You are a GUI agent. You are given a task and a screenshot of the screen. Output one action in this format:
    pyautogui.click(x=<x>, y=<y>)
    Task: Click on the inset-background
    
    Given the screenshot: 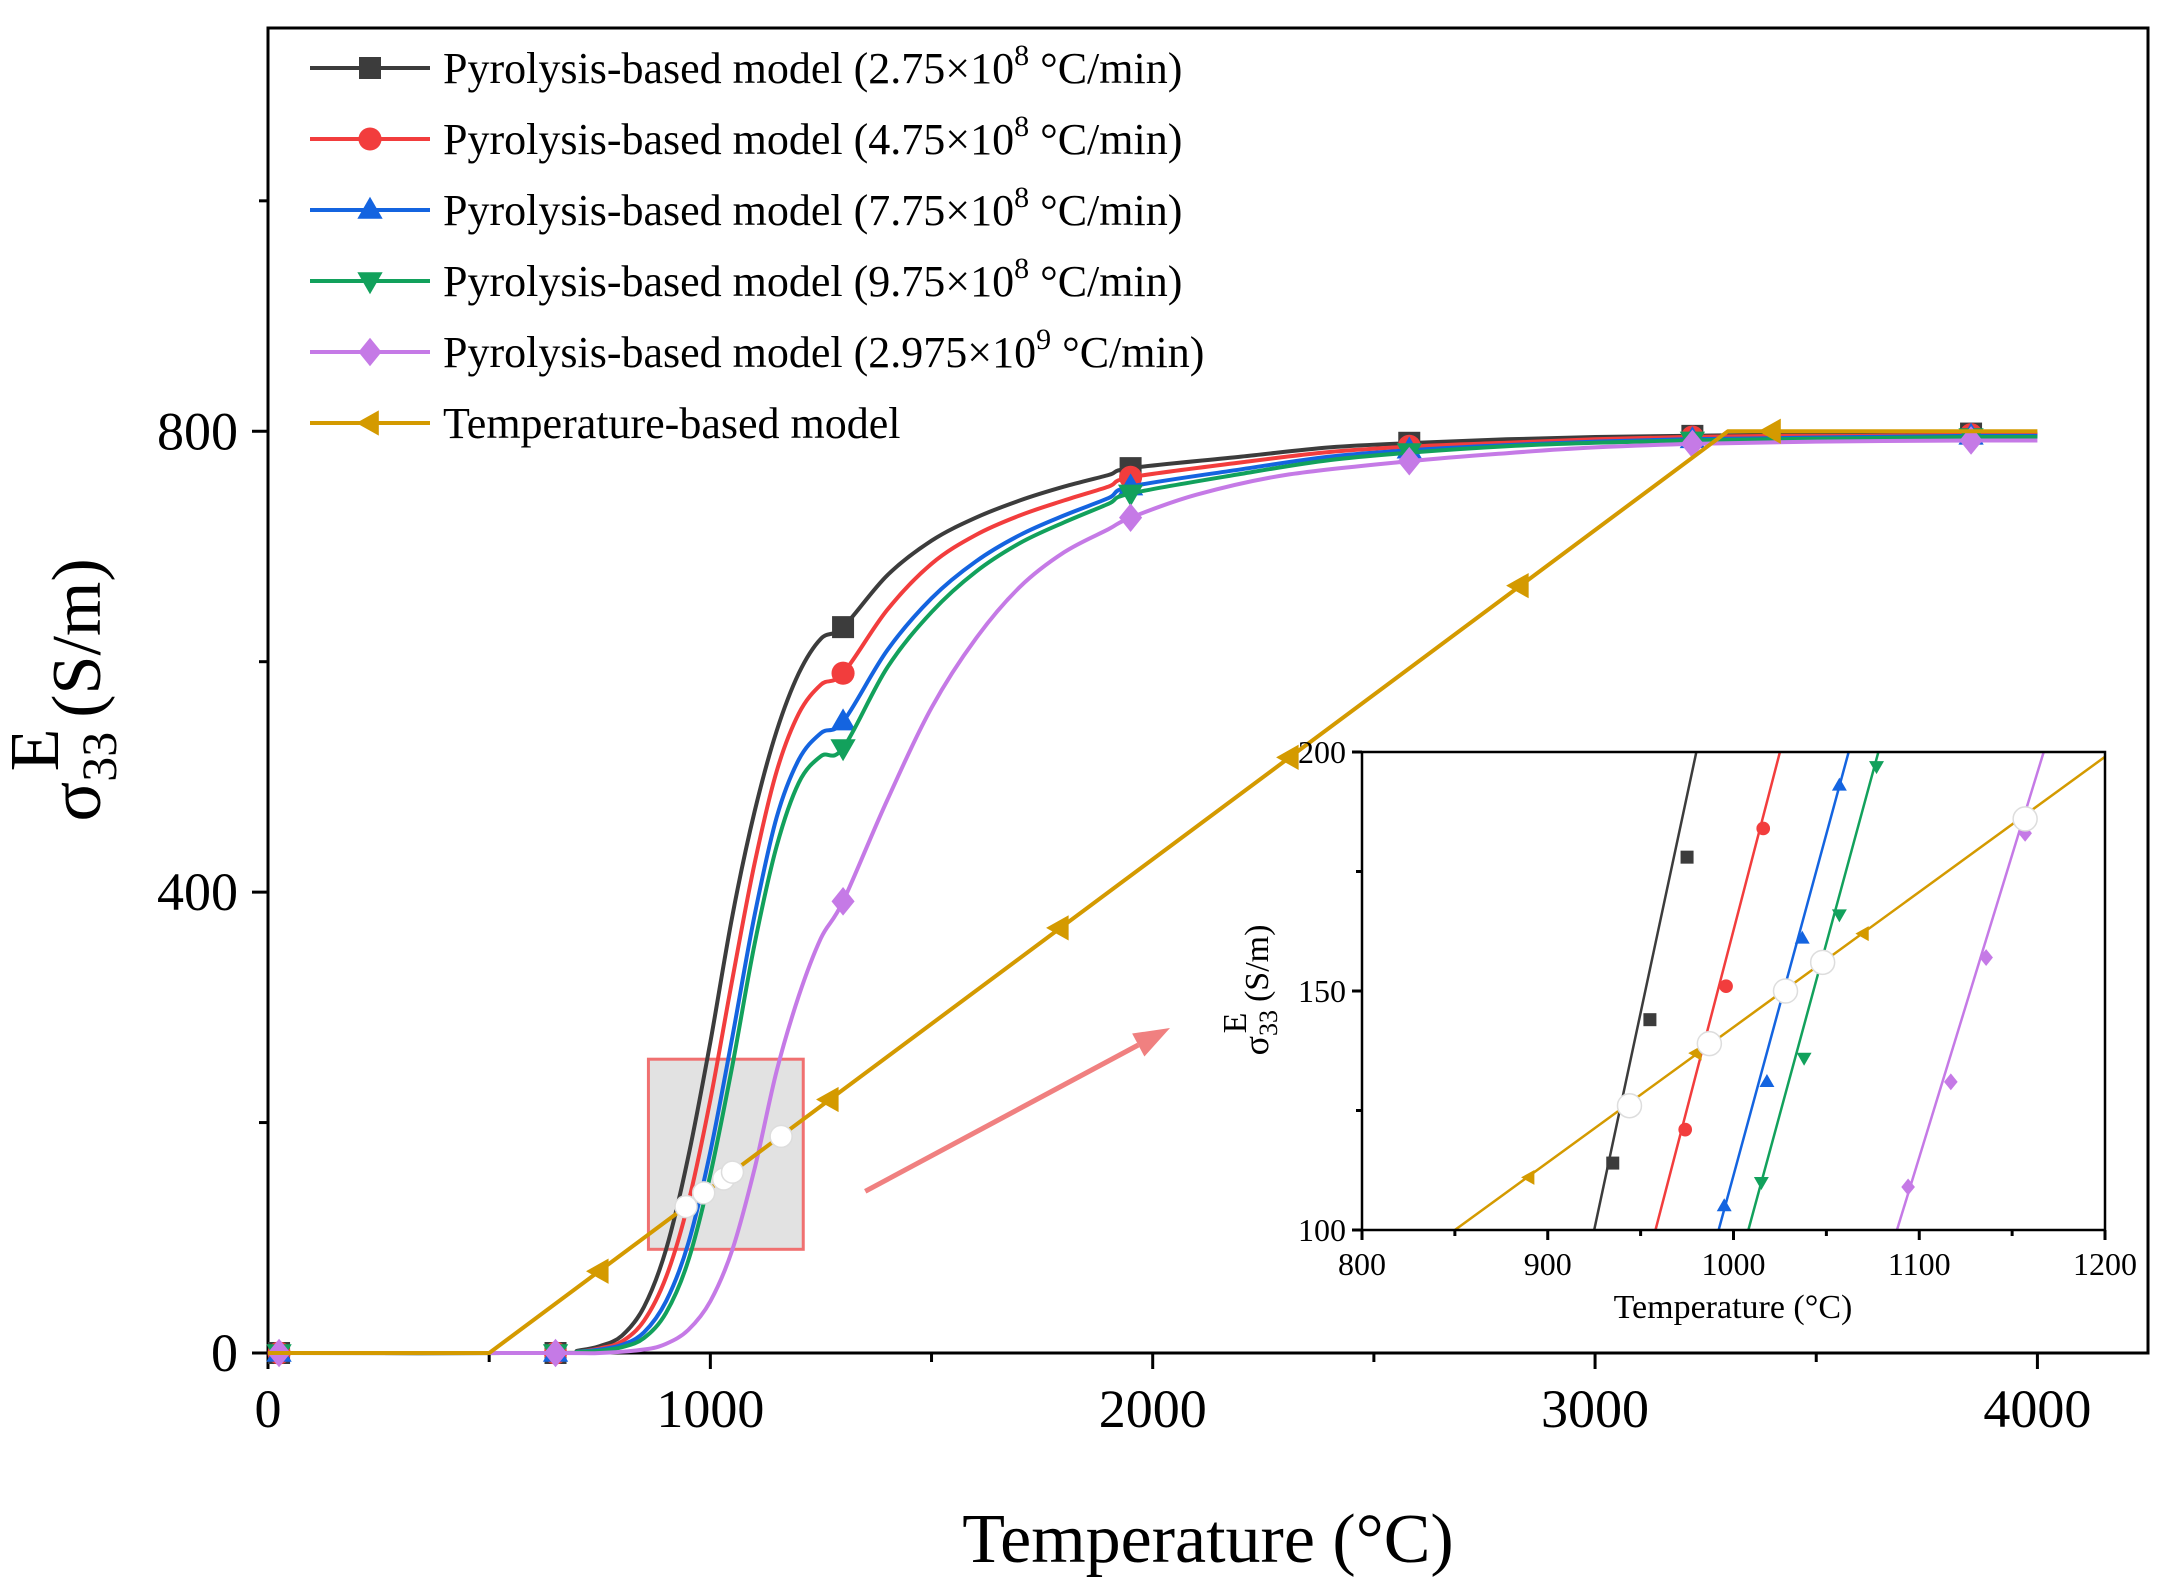 What is the action you would take?
    pyautogui.click(x=1733, y=991)
    